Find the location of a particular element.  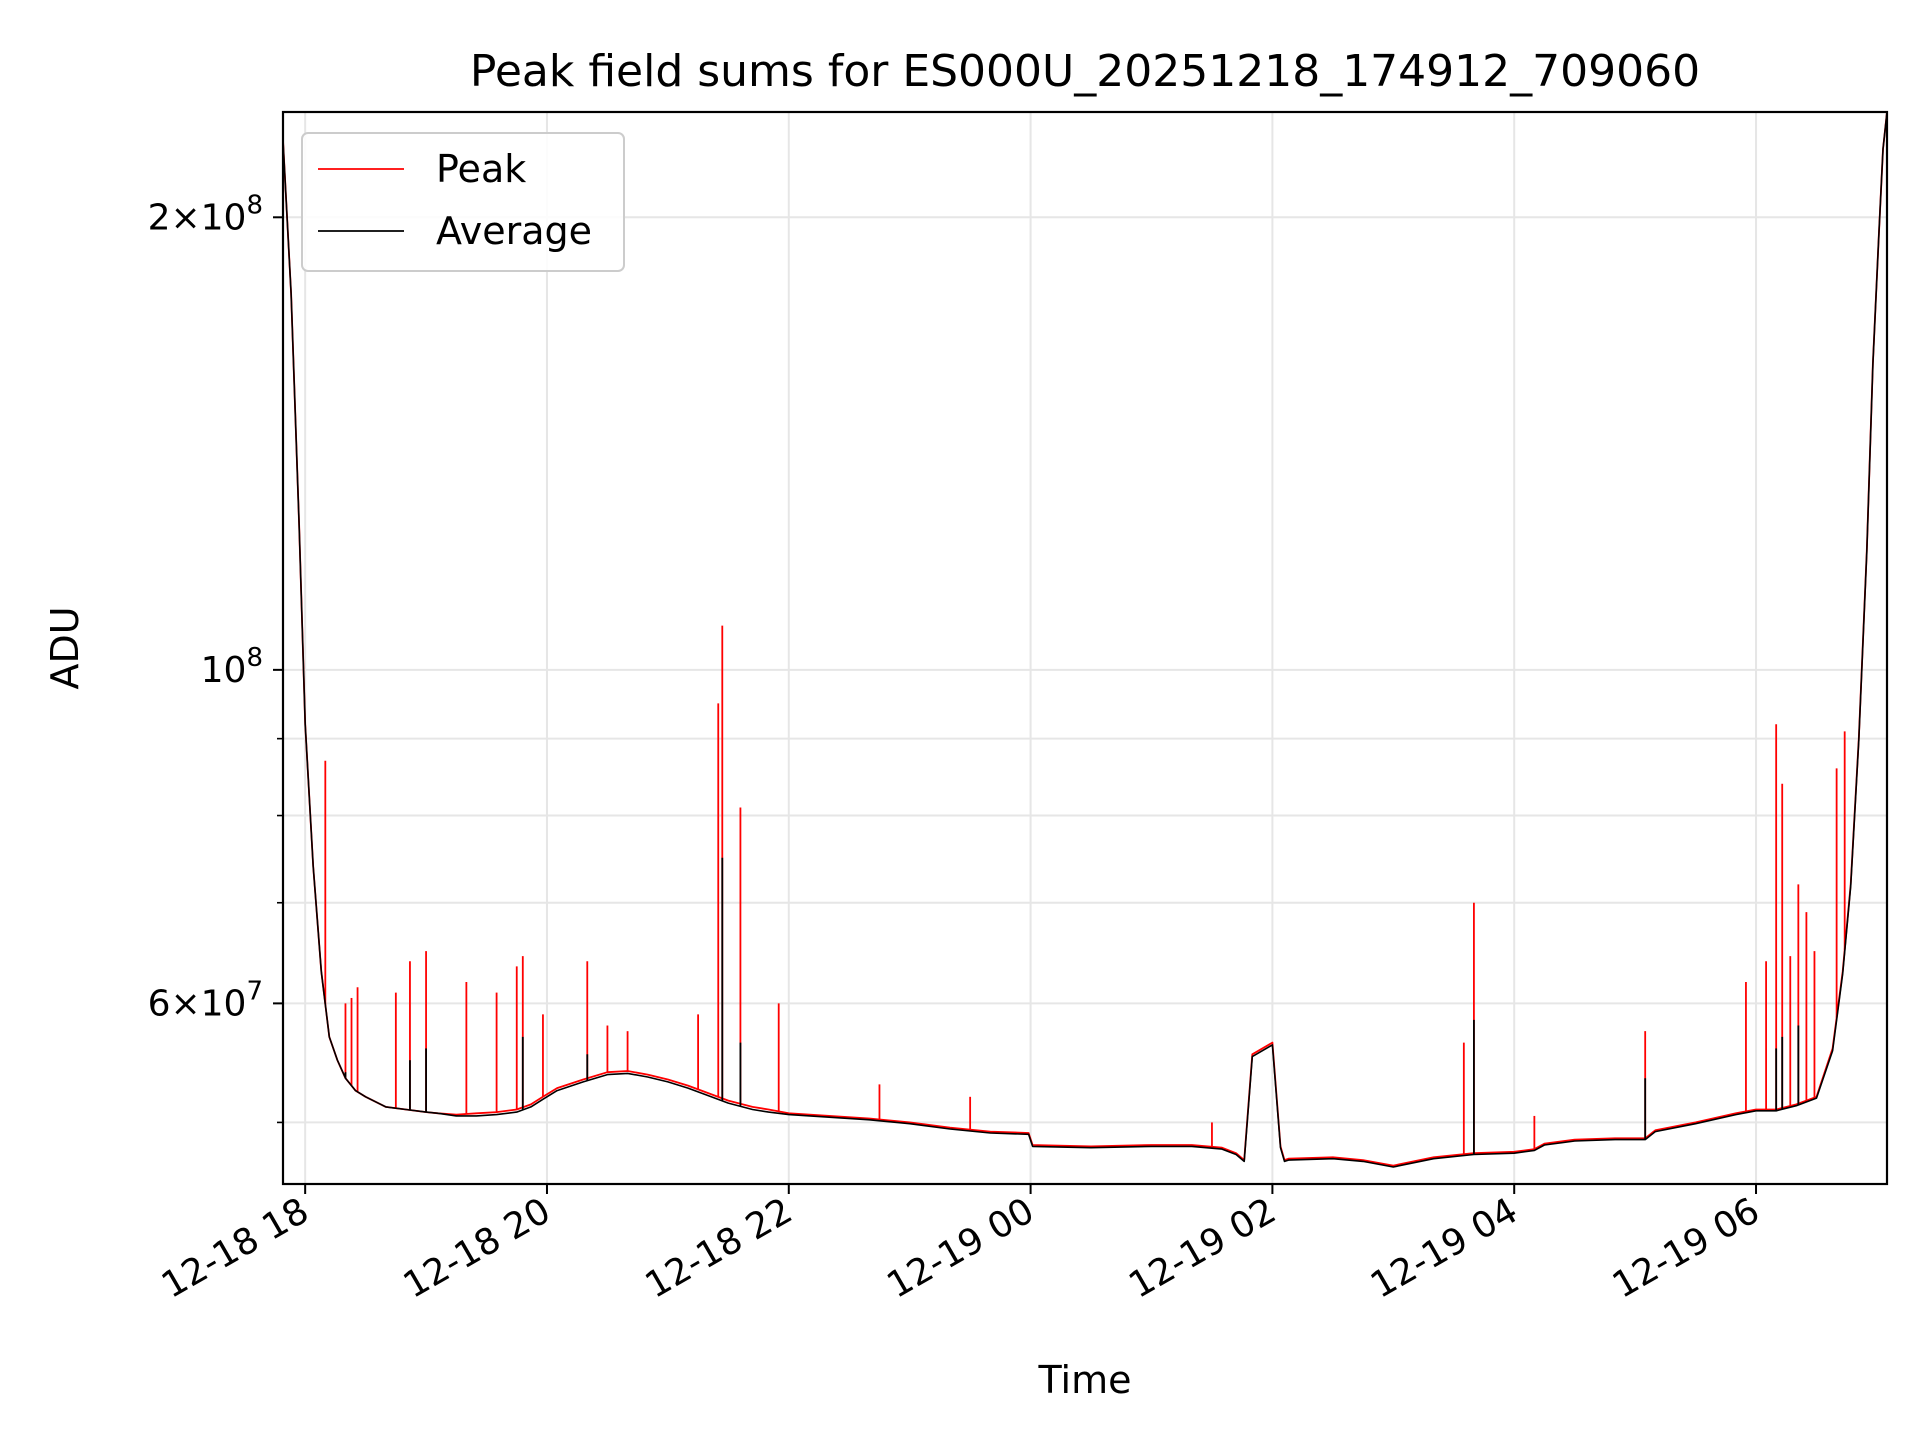

y-tick-label-base: 2×10 is located at coordinates (197, 217).